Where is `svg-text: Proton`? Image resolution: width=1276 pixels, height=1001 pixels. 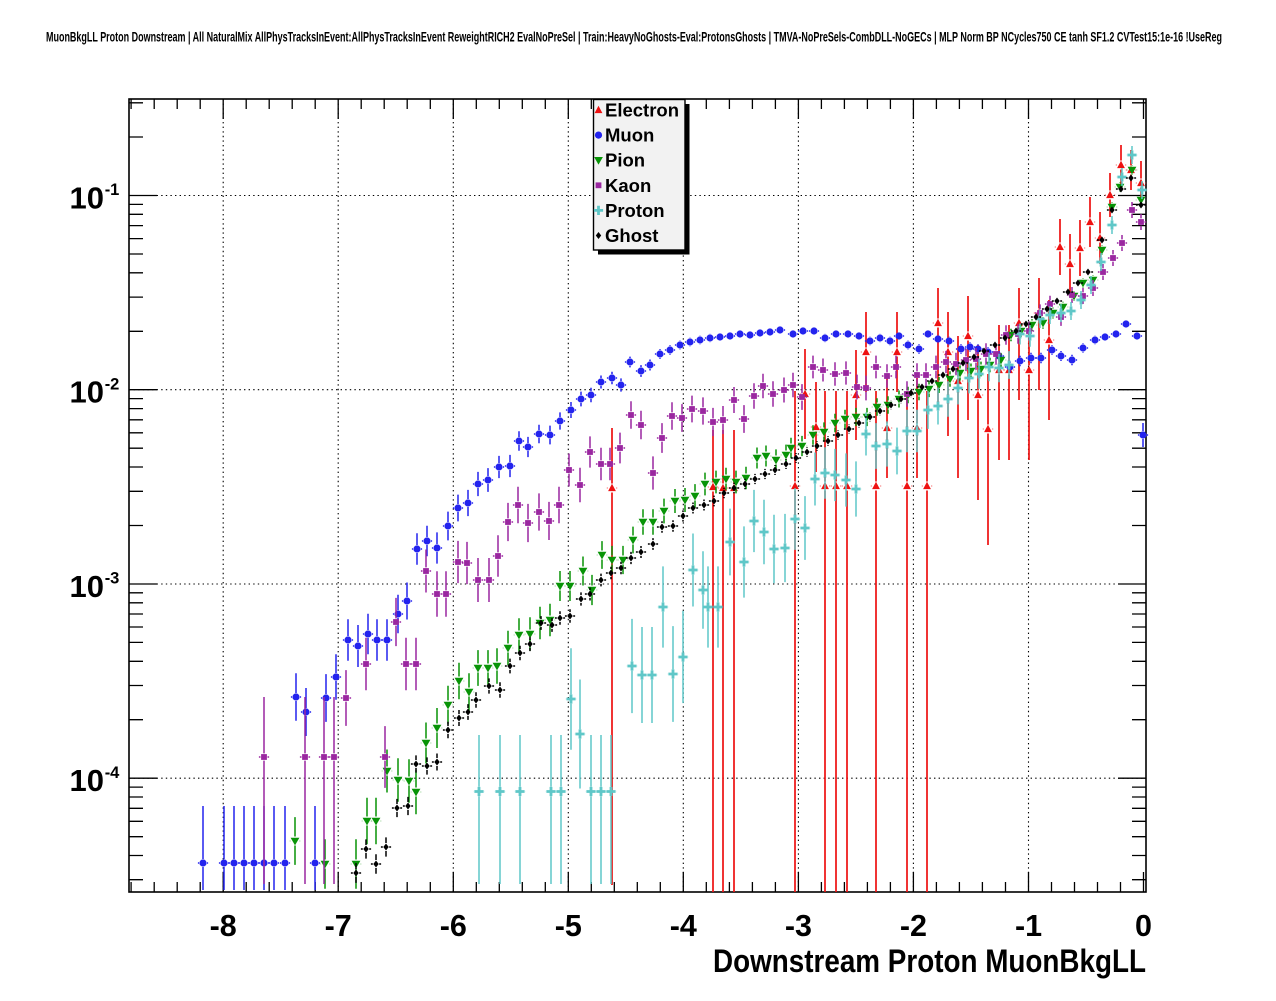
svg-text: Proton is located at coordinates (635, 210).